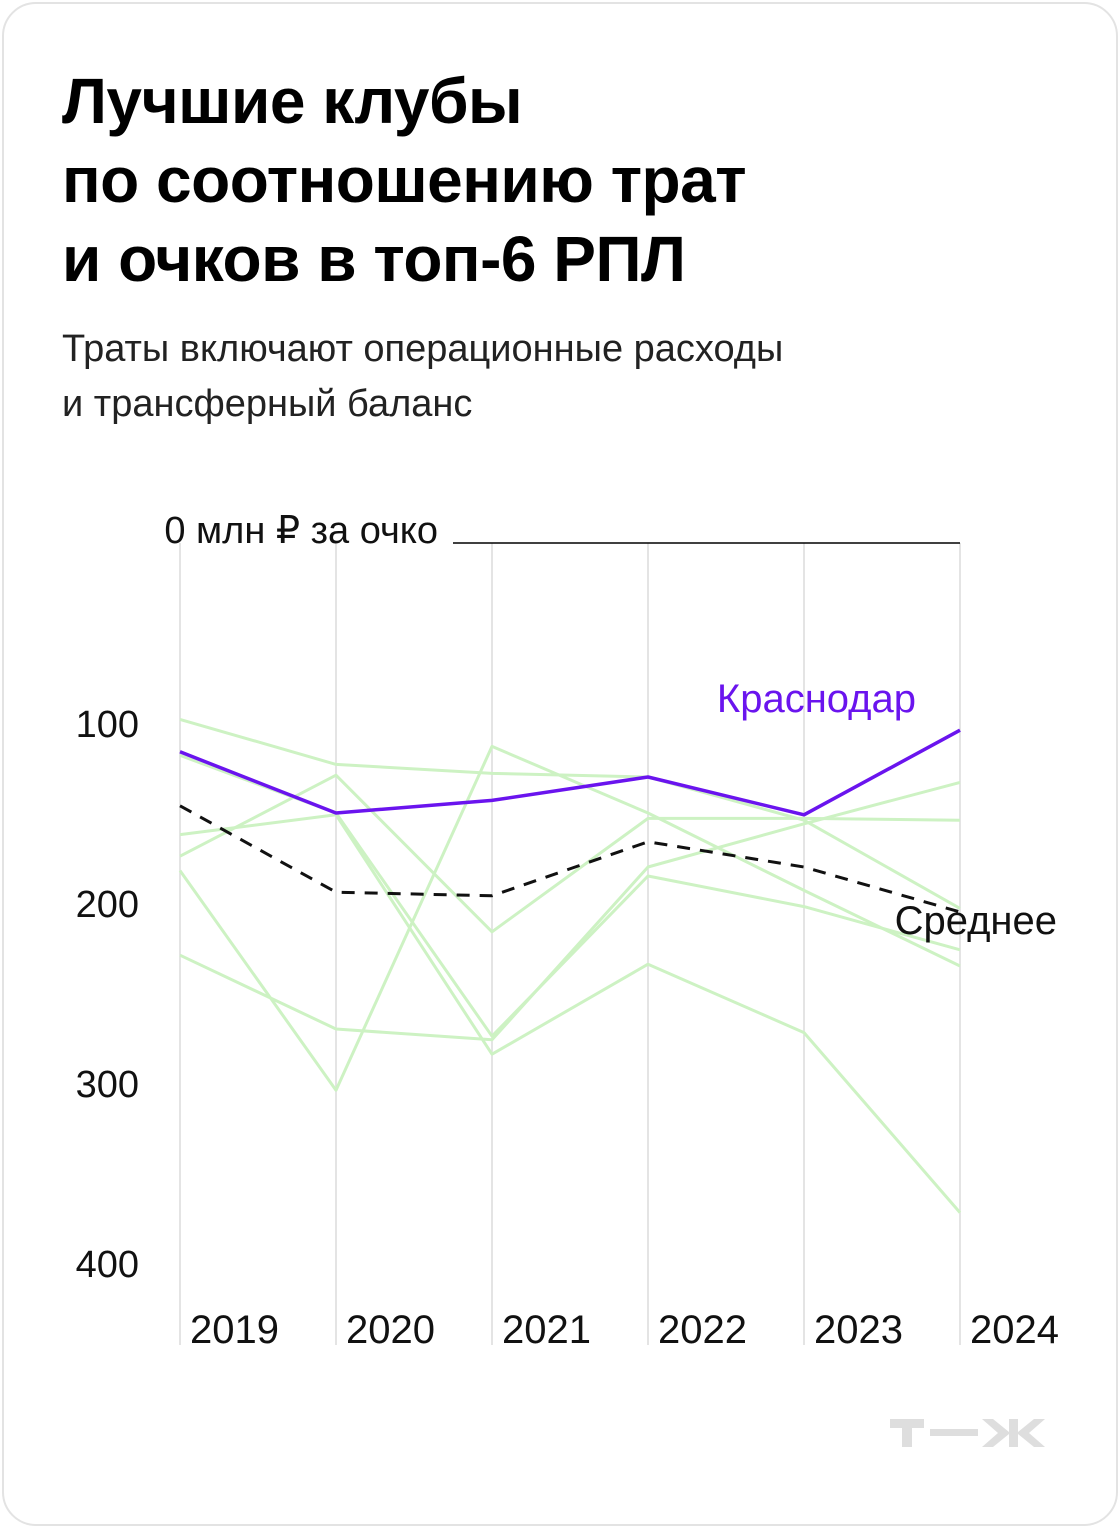 This screenshot has width=1120, height=1528. Describe the element at coordinates (423, 349) in the screenshot. I see `subtitle-line: Траты включают операционные расходы` at that location.